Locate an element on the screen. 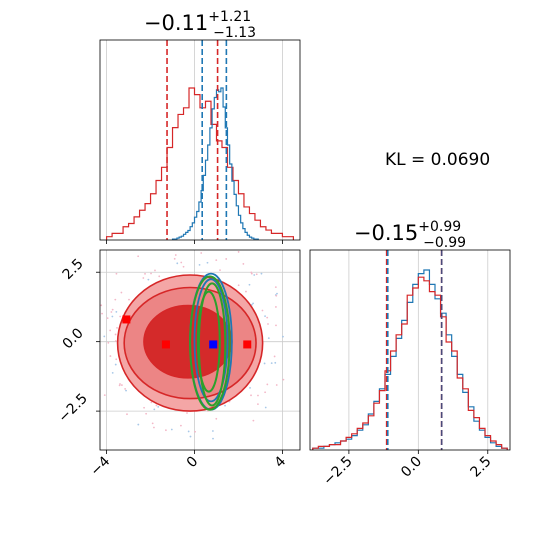 This screenshot has width=550, height=550. grid-lines is located at coordinates (194, 140).